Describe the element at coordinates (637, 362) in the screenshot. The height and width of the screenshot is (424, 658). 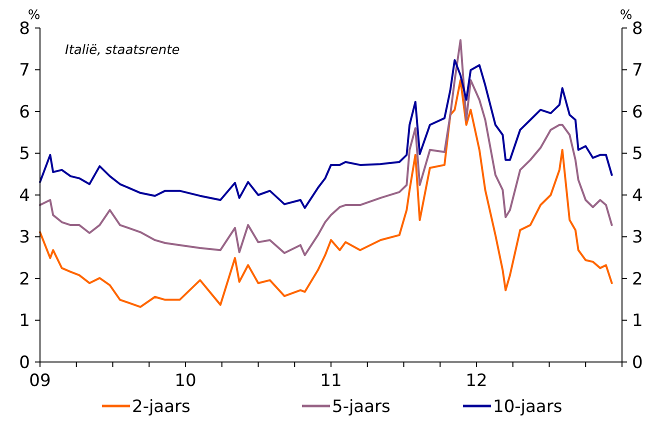
I see `y2-tick-label: 0` at that location.